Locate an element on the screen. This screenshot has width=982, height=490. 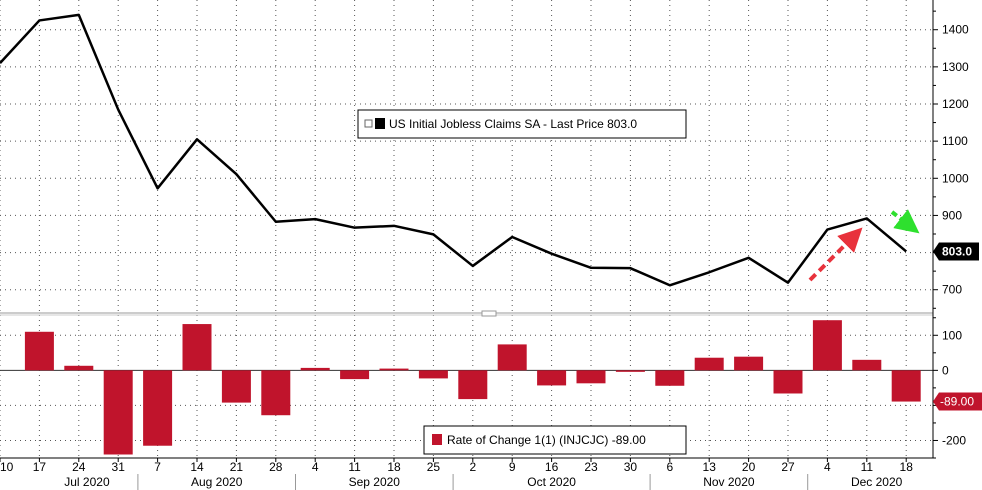
panel-resize-handle is located at coordinates (489, 313).